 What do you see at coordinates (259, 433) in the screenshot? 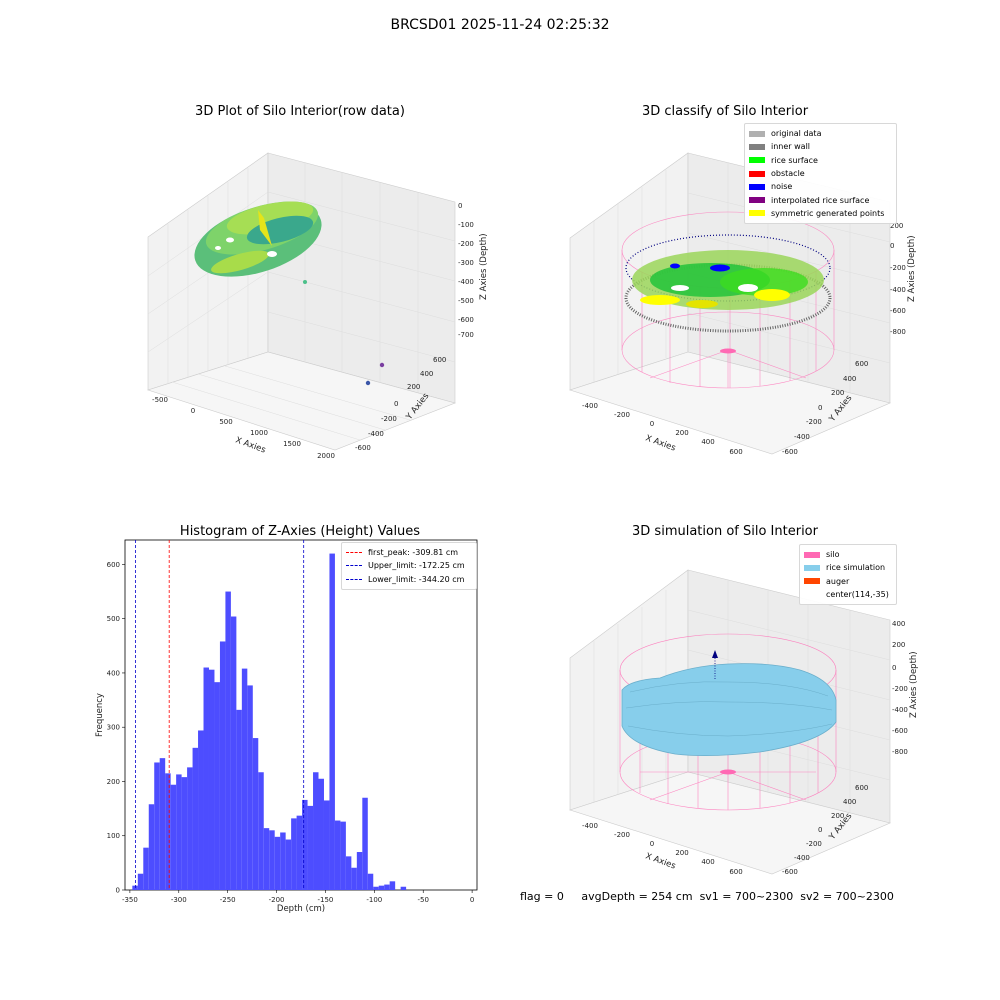
I see `svg-text: 1000` at bounding box center [259, 433].